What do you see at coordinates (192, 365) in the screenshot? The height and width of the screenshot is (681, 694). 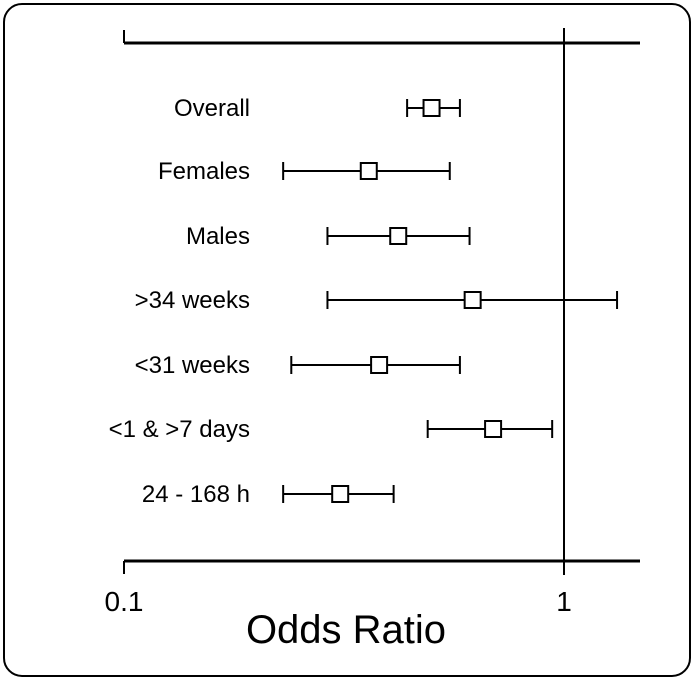 I see `row-label: <31 weeks` at bounding box center [192, 365].